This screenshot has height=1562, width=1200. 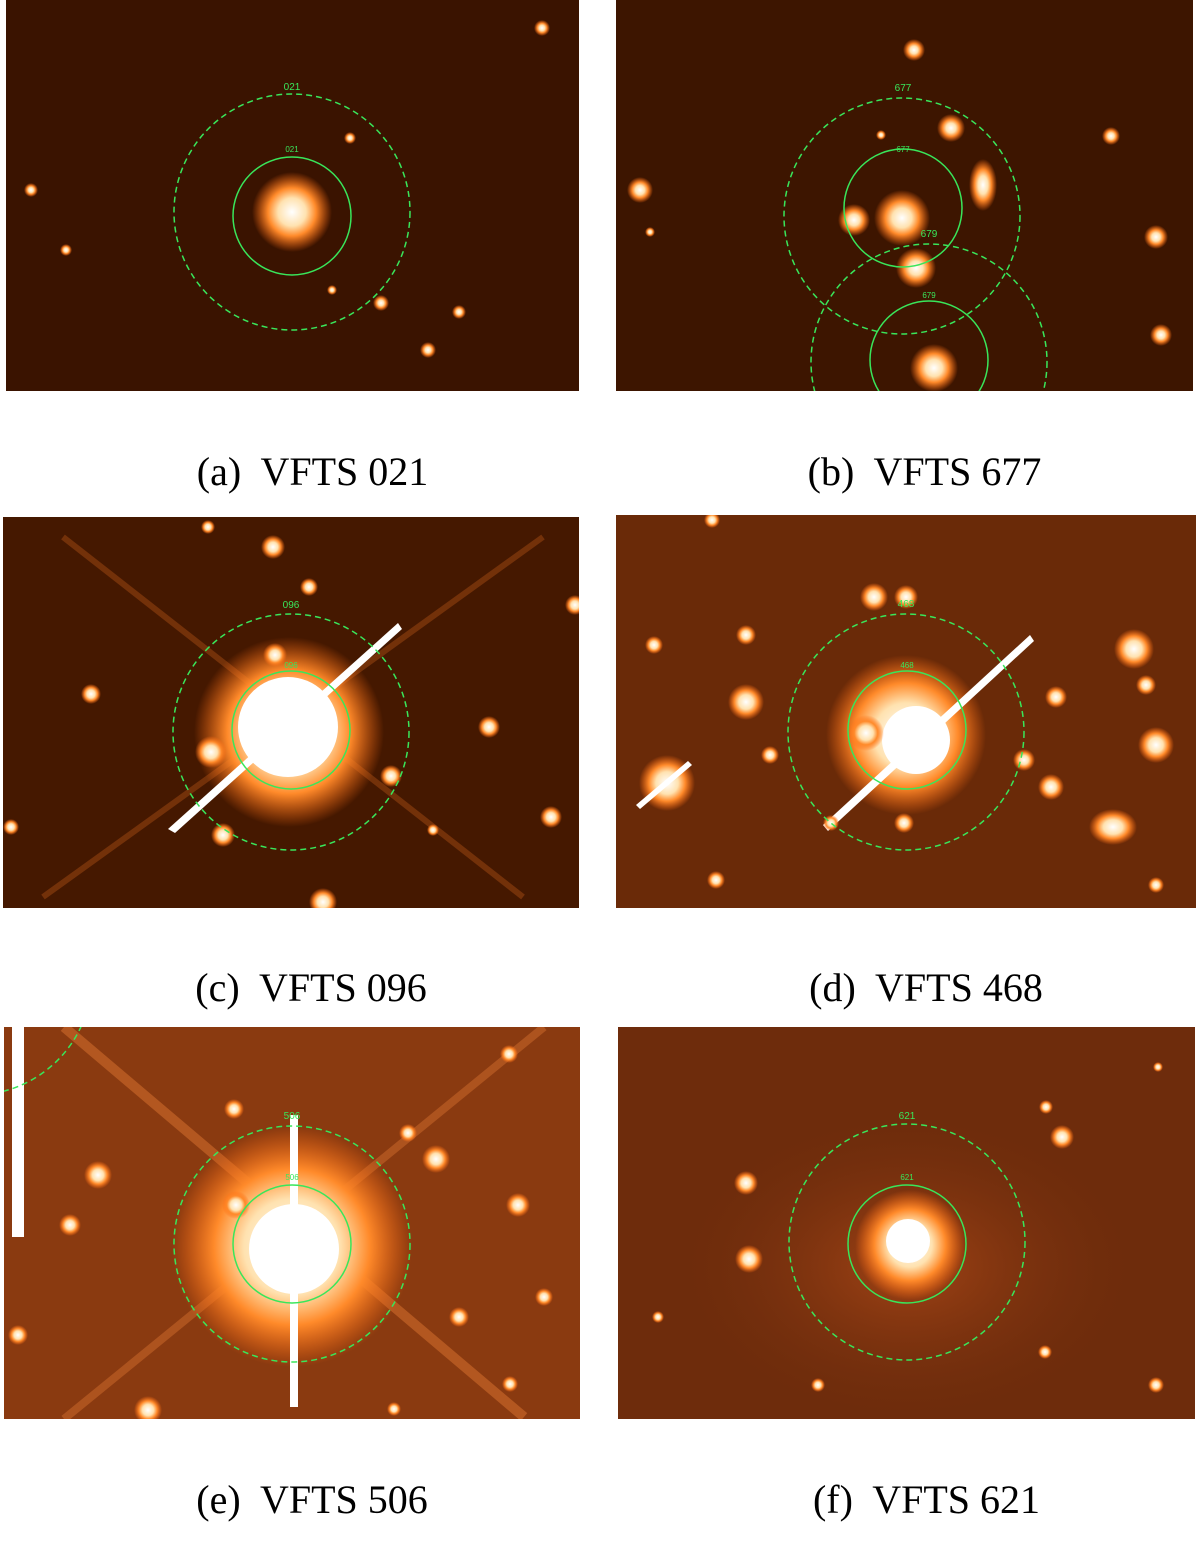 What do you see at coordinates (903, 149) in the screenshot?
I see `inner-aperture-label: 677` at bounding box center [903, 149].